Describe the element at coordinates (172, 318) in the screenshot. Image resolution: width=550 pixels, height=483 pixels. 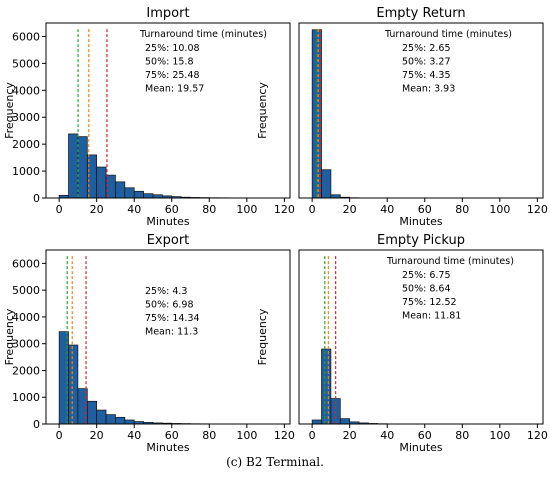
I see `stats-line: 75%: 14.34` at that location.